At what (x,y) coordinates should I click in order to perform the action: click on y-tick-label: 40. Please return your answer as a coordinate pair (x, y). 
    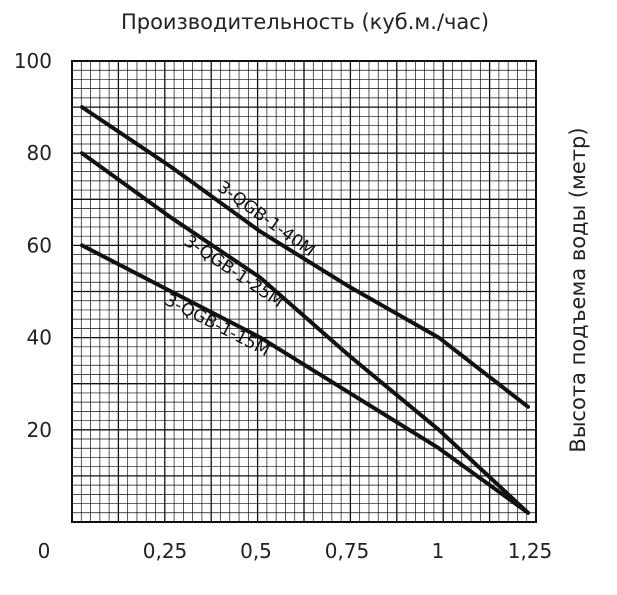
    Looking at the image, I should click on (39, 338).